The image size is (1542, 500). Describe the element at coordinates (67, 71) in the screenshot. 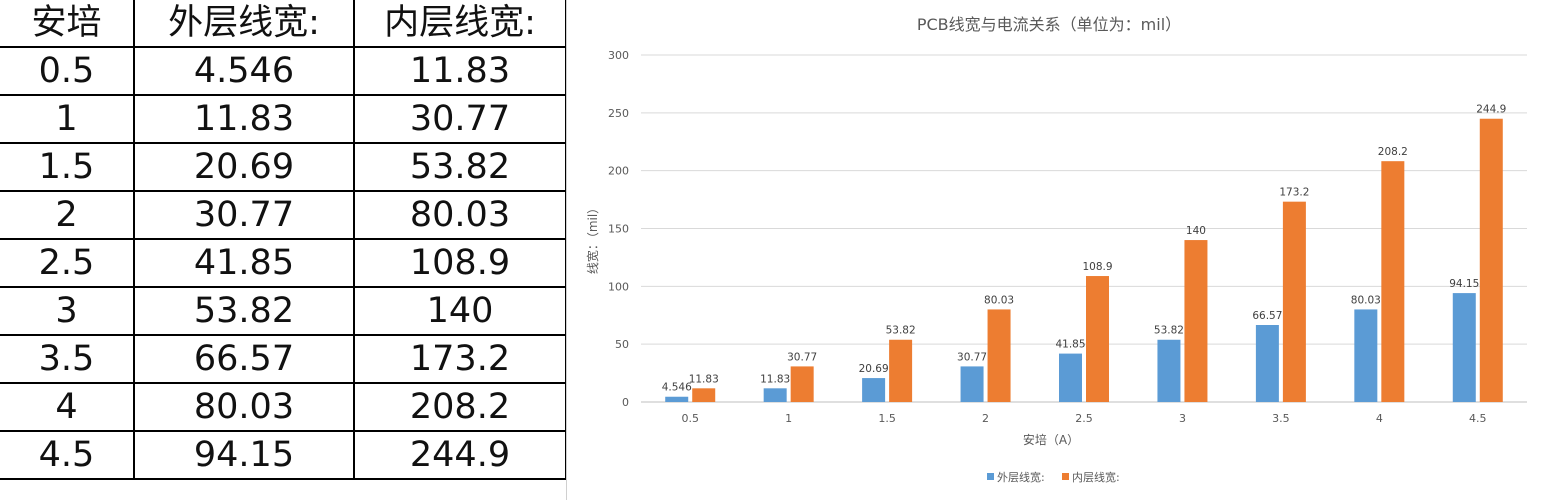

I see `cell-current: 0.5` at that location.